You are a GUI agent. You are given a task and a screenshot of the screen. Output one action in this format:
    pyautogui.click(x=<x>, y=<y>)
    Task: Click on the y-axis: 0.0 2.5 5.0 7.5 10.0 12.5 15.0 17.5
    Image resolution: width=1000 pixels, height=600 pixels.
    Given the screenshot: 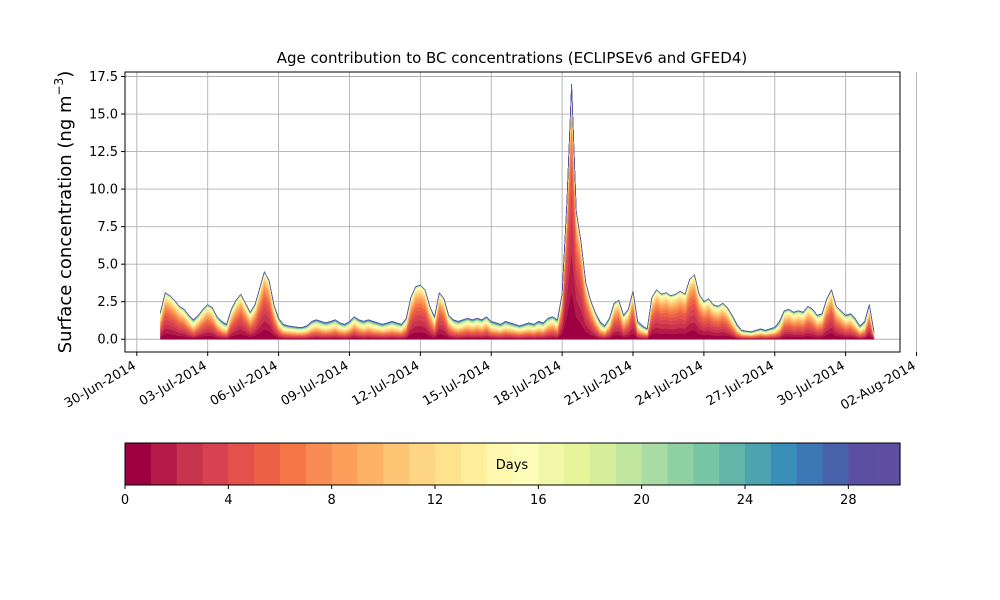 What is the action you would take?
    pyautogui.click(x=107, y=209)
    